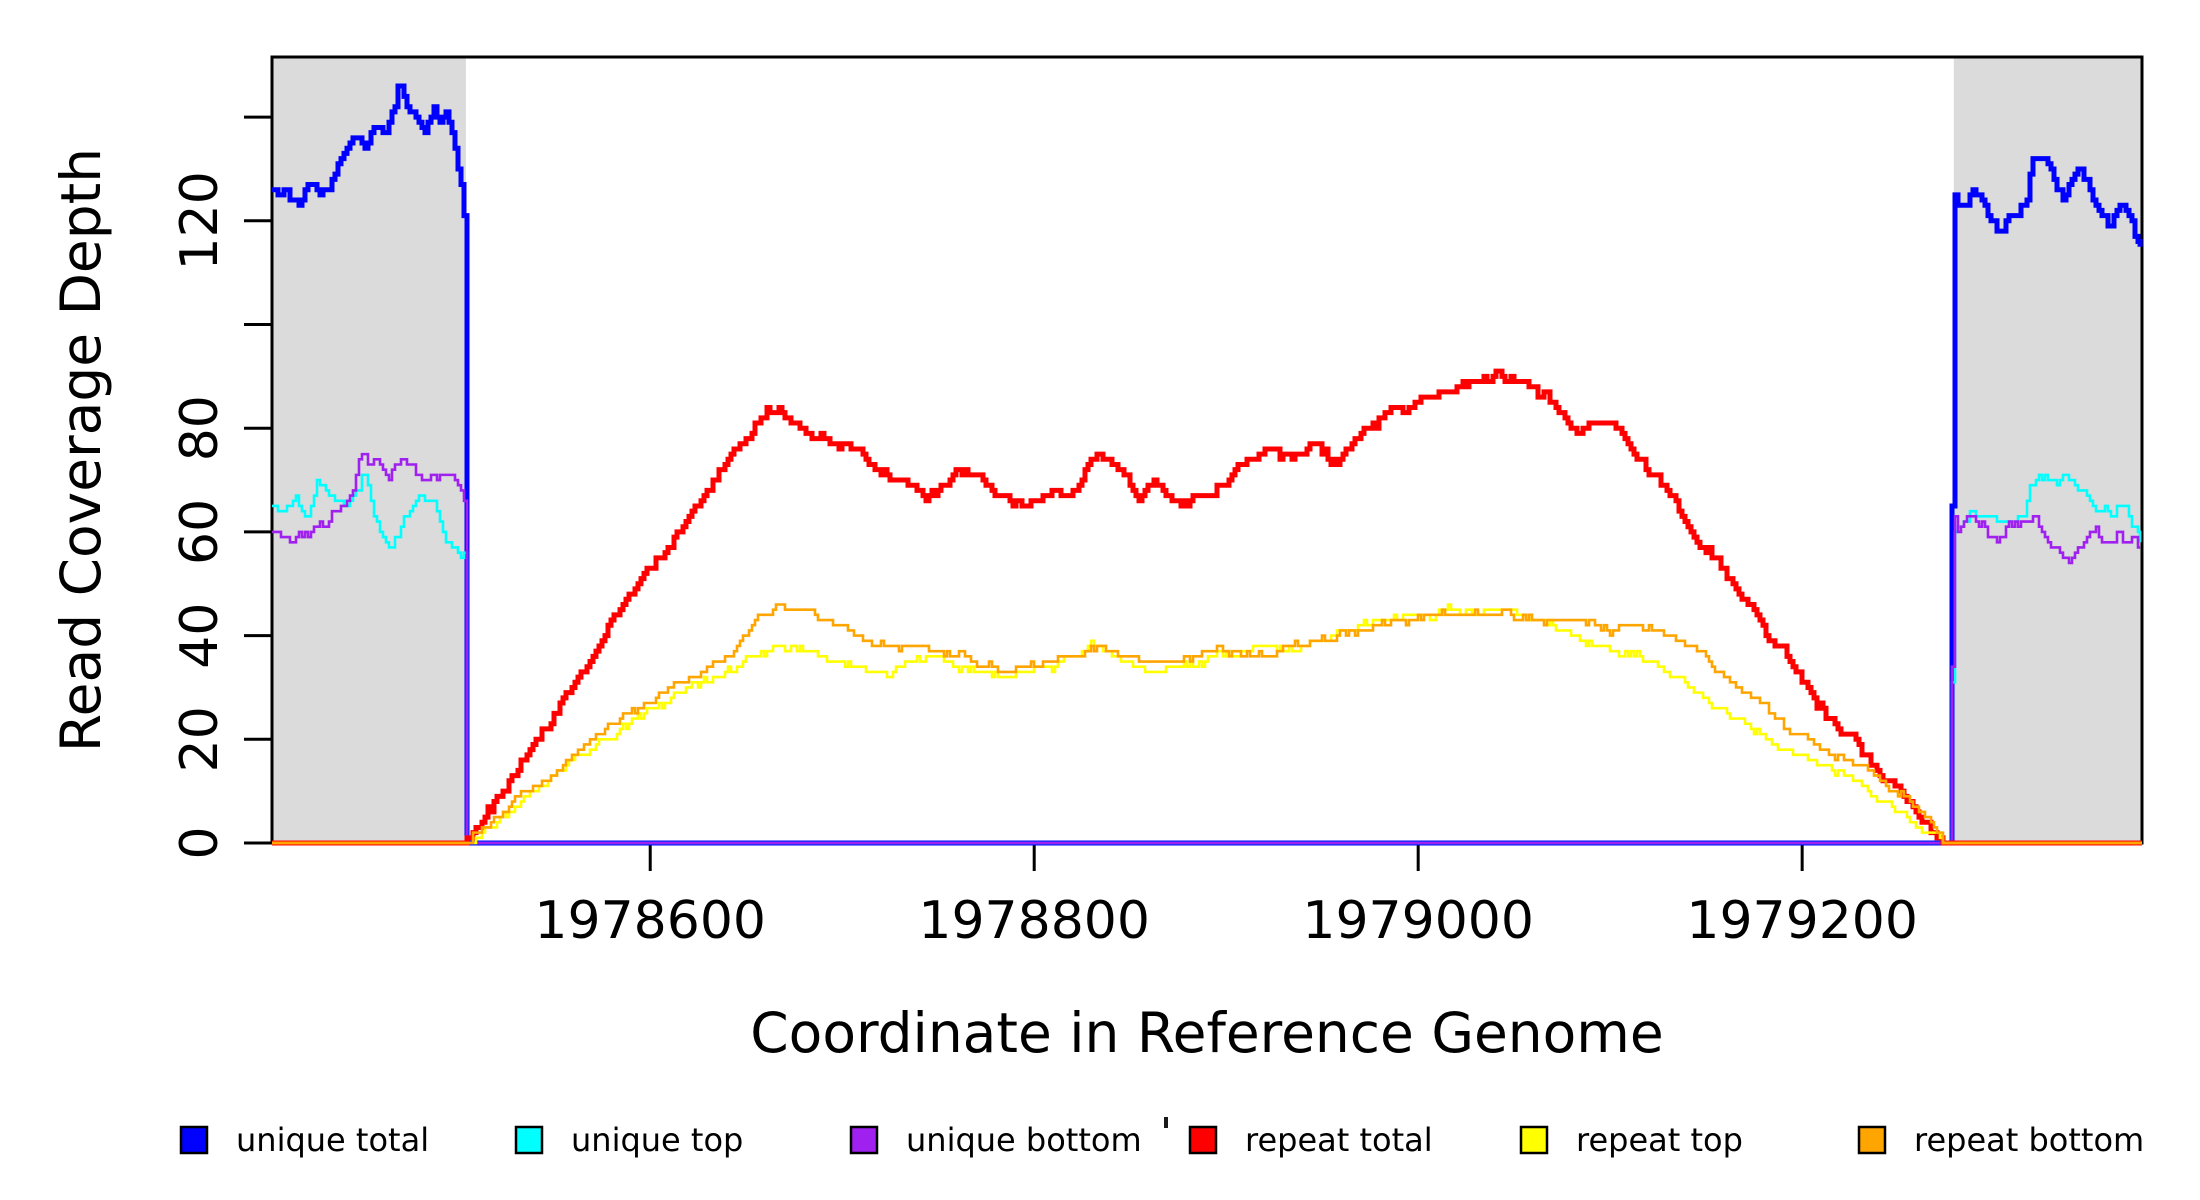 The width and height of the screenshot is (2200, 1200). I want to click on legend-label: unique total, so click(332, 1140).